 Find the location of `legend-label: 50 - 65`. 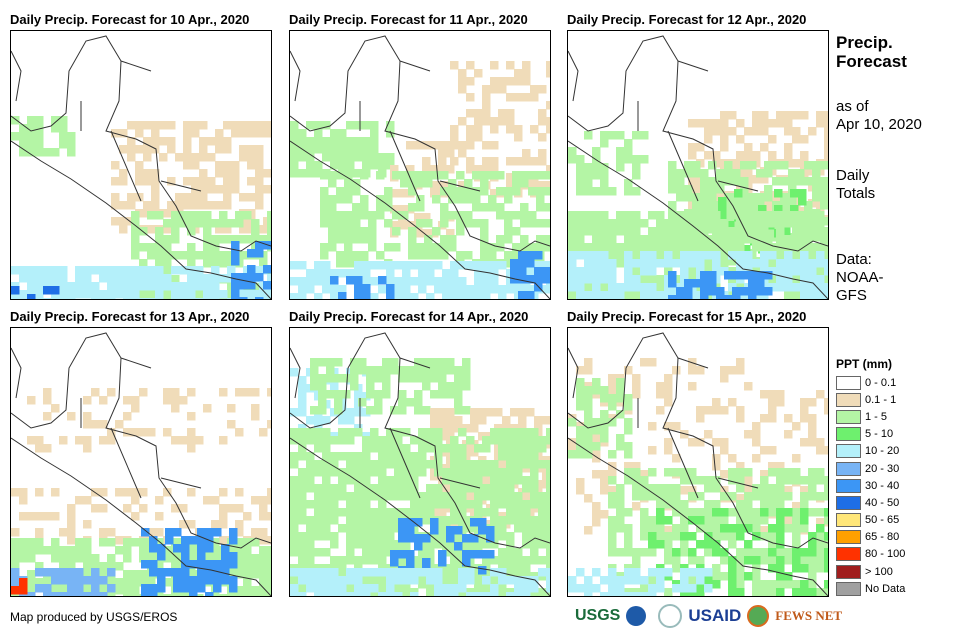

legend-label: 50 - 65 is located at coordinates (882, 520).